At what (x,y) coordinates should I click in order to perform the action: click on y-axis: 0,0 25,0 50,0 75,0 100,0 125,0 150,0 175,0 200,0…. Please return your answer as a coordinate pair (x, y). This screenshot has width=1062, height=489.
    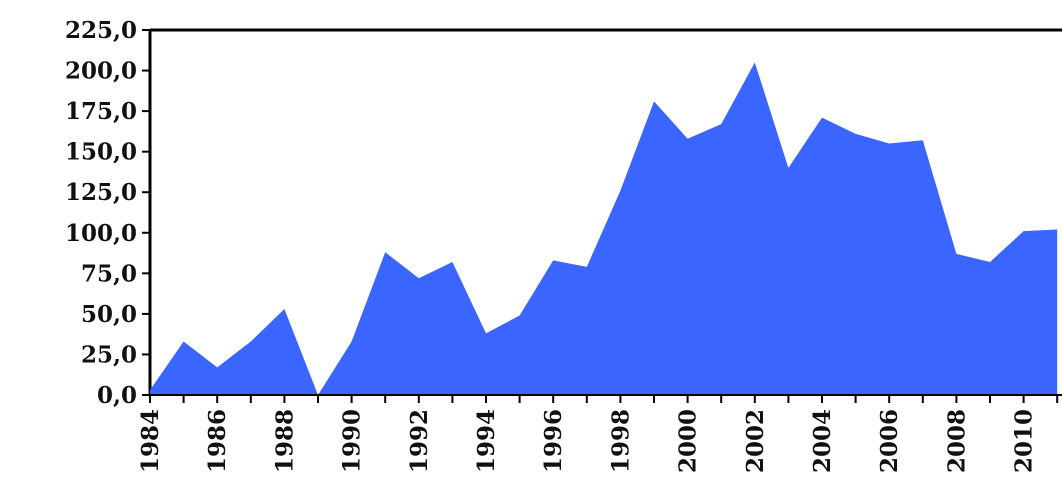
    Looking at the image, I should click on (107, 213).